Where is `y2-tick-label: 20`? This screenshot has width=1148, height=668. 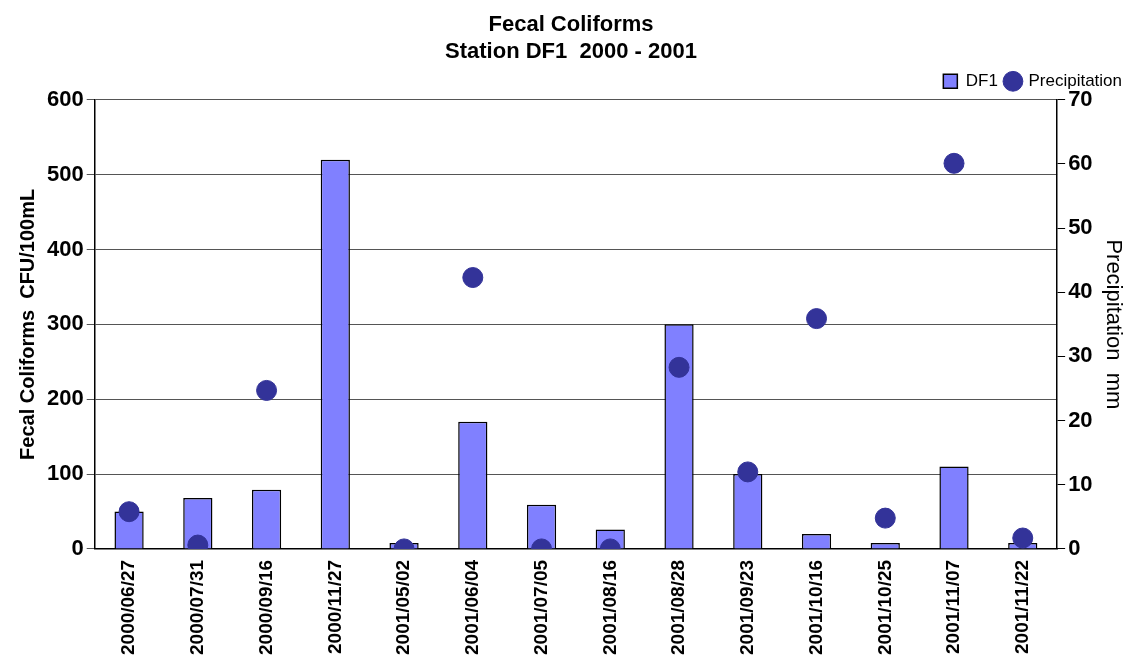
y2-tick-label: 20 is located at coordinates (1080, 419).